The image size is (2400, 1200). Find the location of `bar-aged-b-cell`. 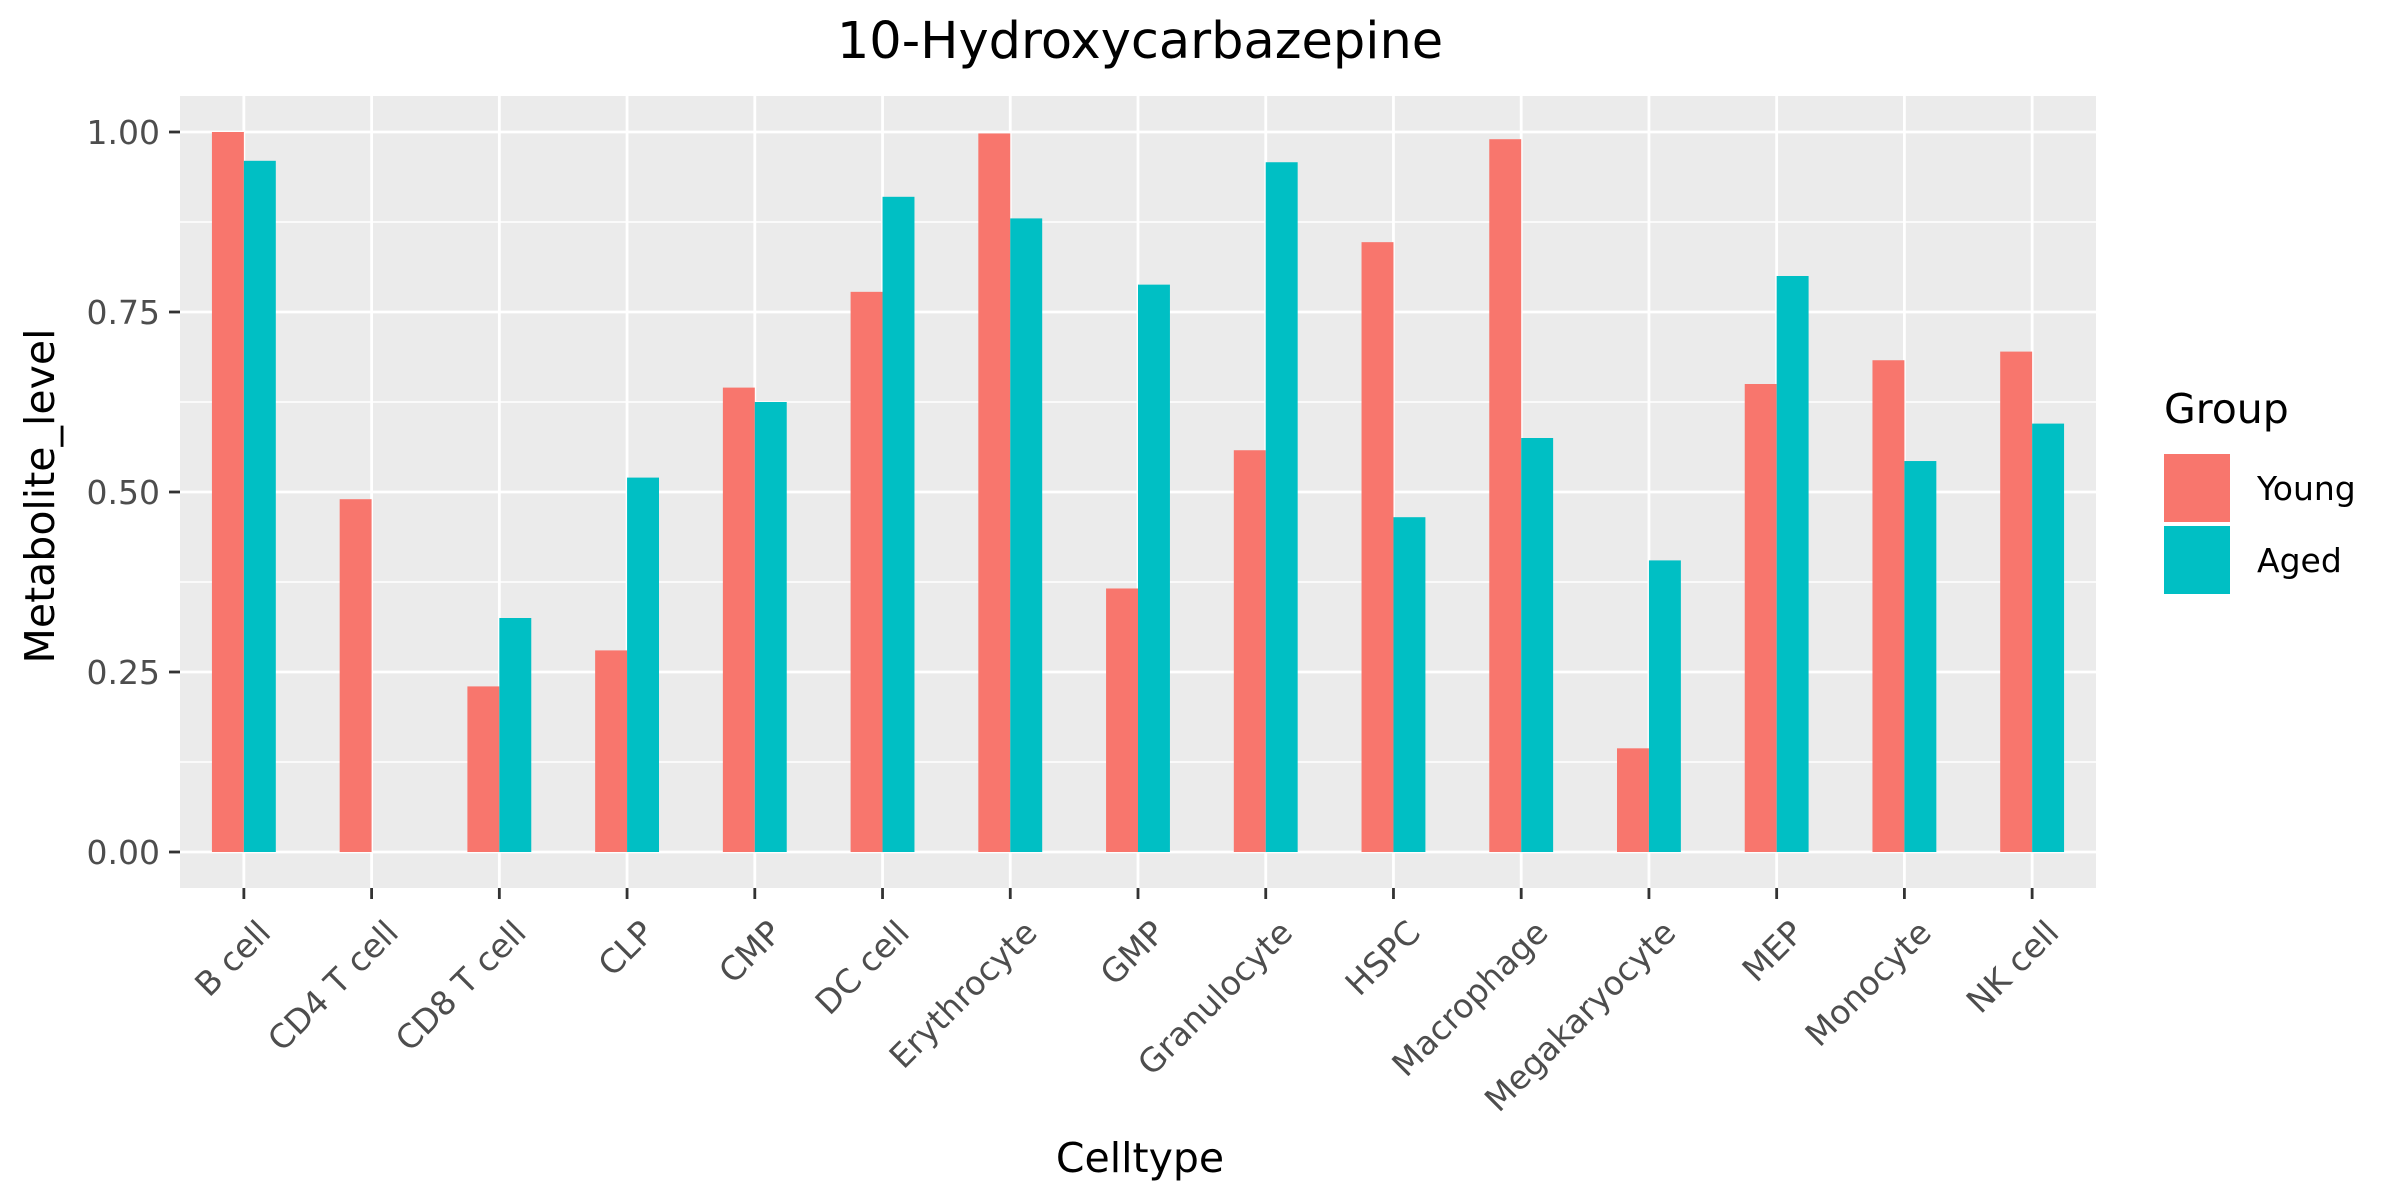

bar-aged-b-cell is located at coordinates (259, 506).